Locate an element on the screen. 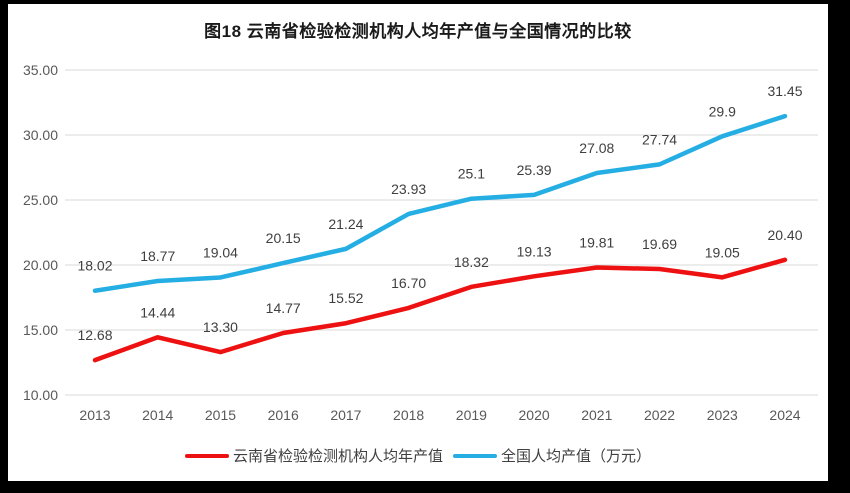  y-tick-label: 30.00 is located at coordinates (40, 135).